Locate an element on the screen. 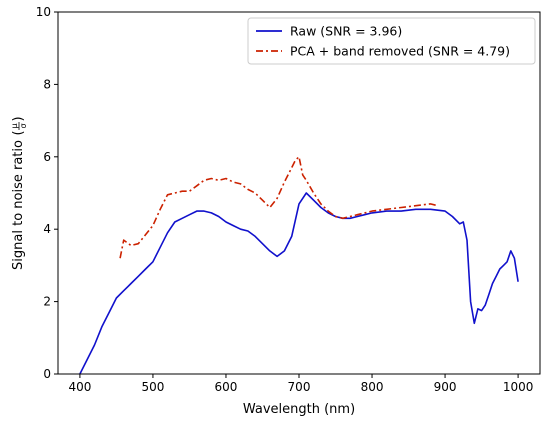  x-tick-label: 500 is located at coordinates (152, 387).